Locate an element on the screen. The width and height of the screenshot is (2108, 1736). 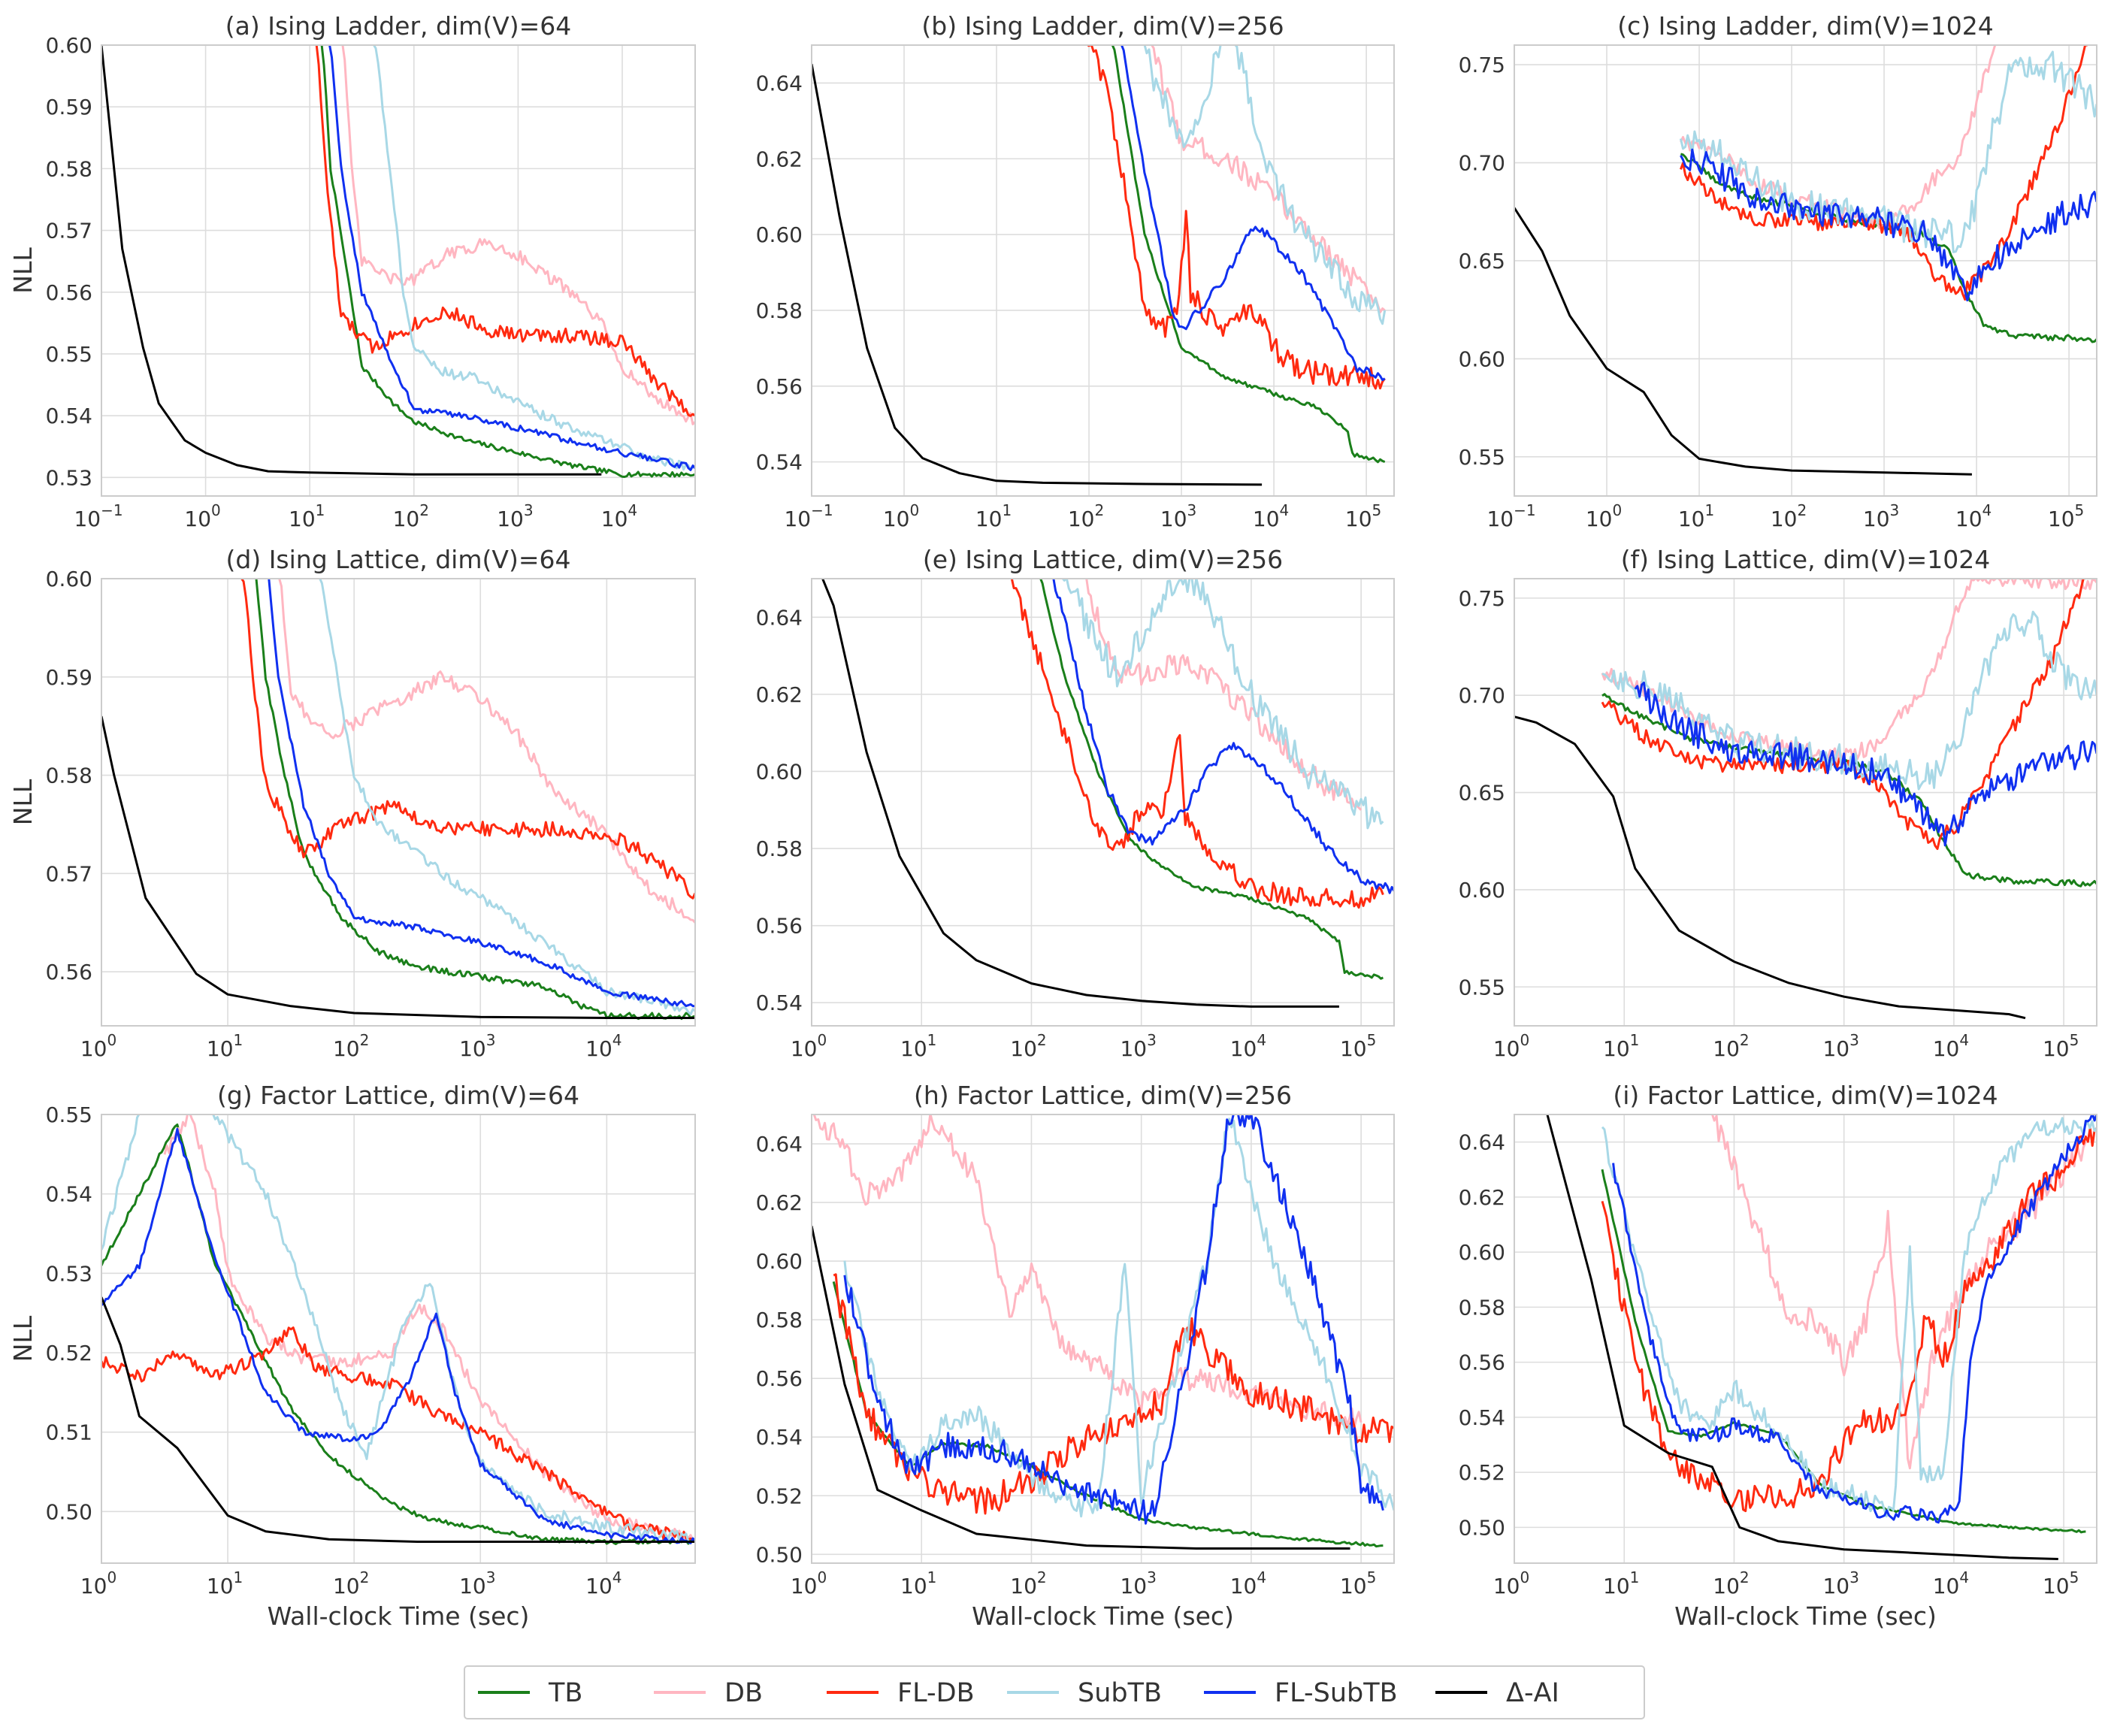
legend-label-db: DB is located at coordinates (743, 1693).